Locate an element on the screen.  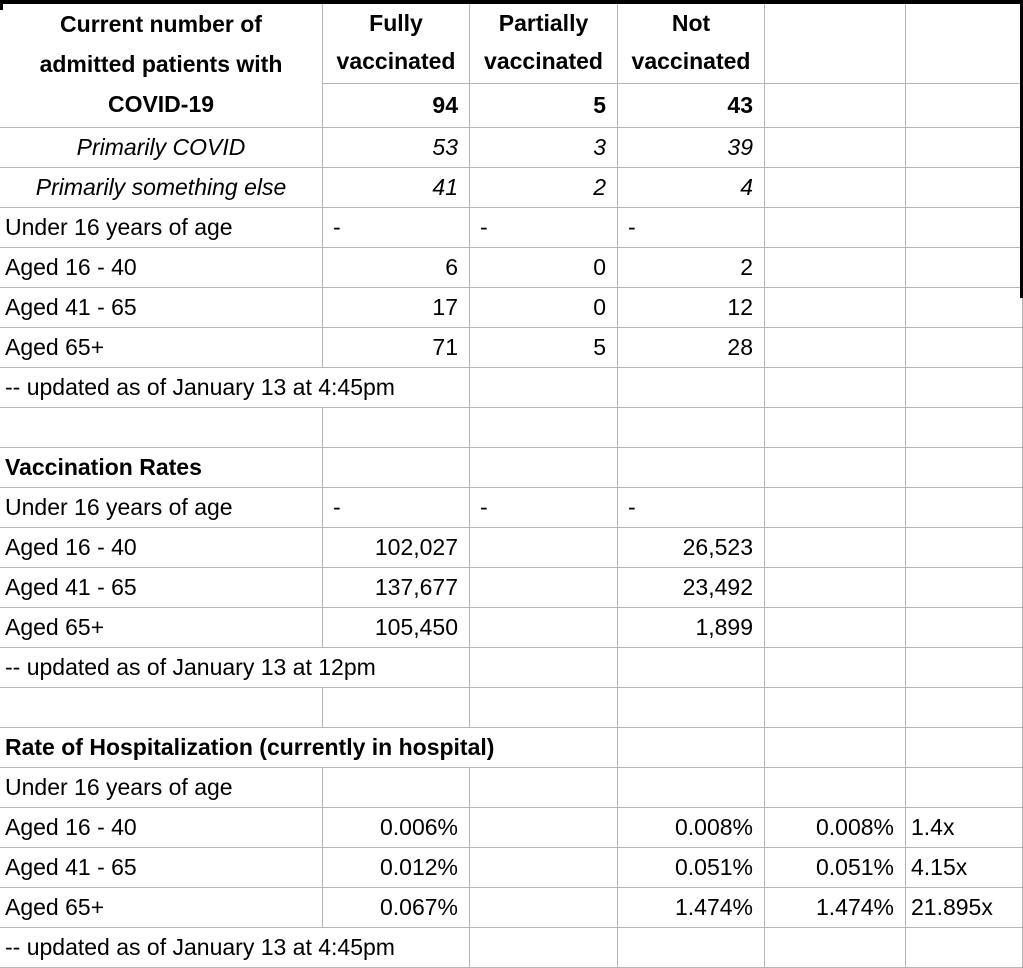
cell-E15 is located at coordinates (835, 628).